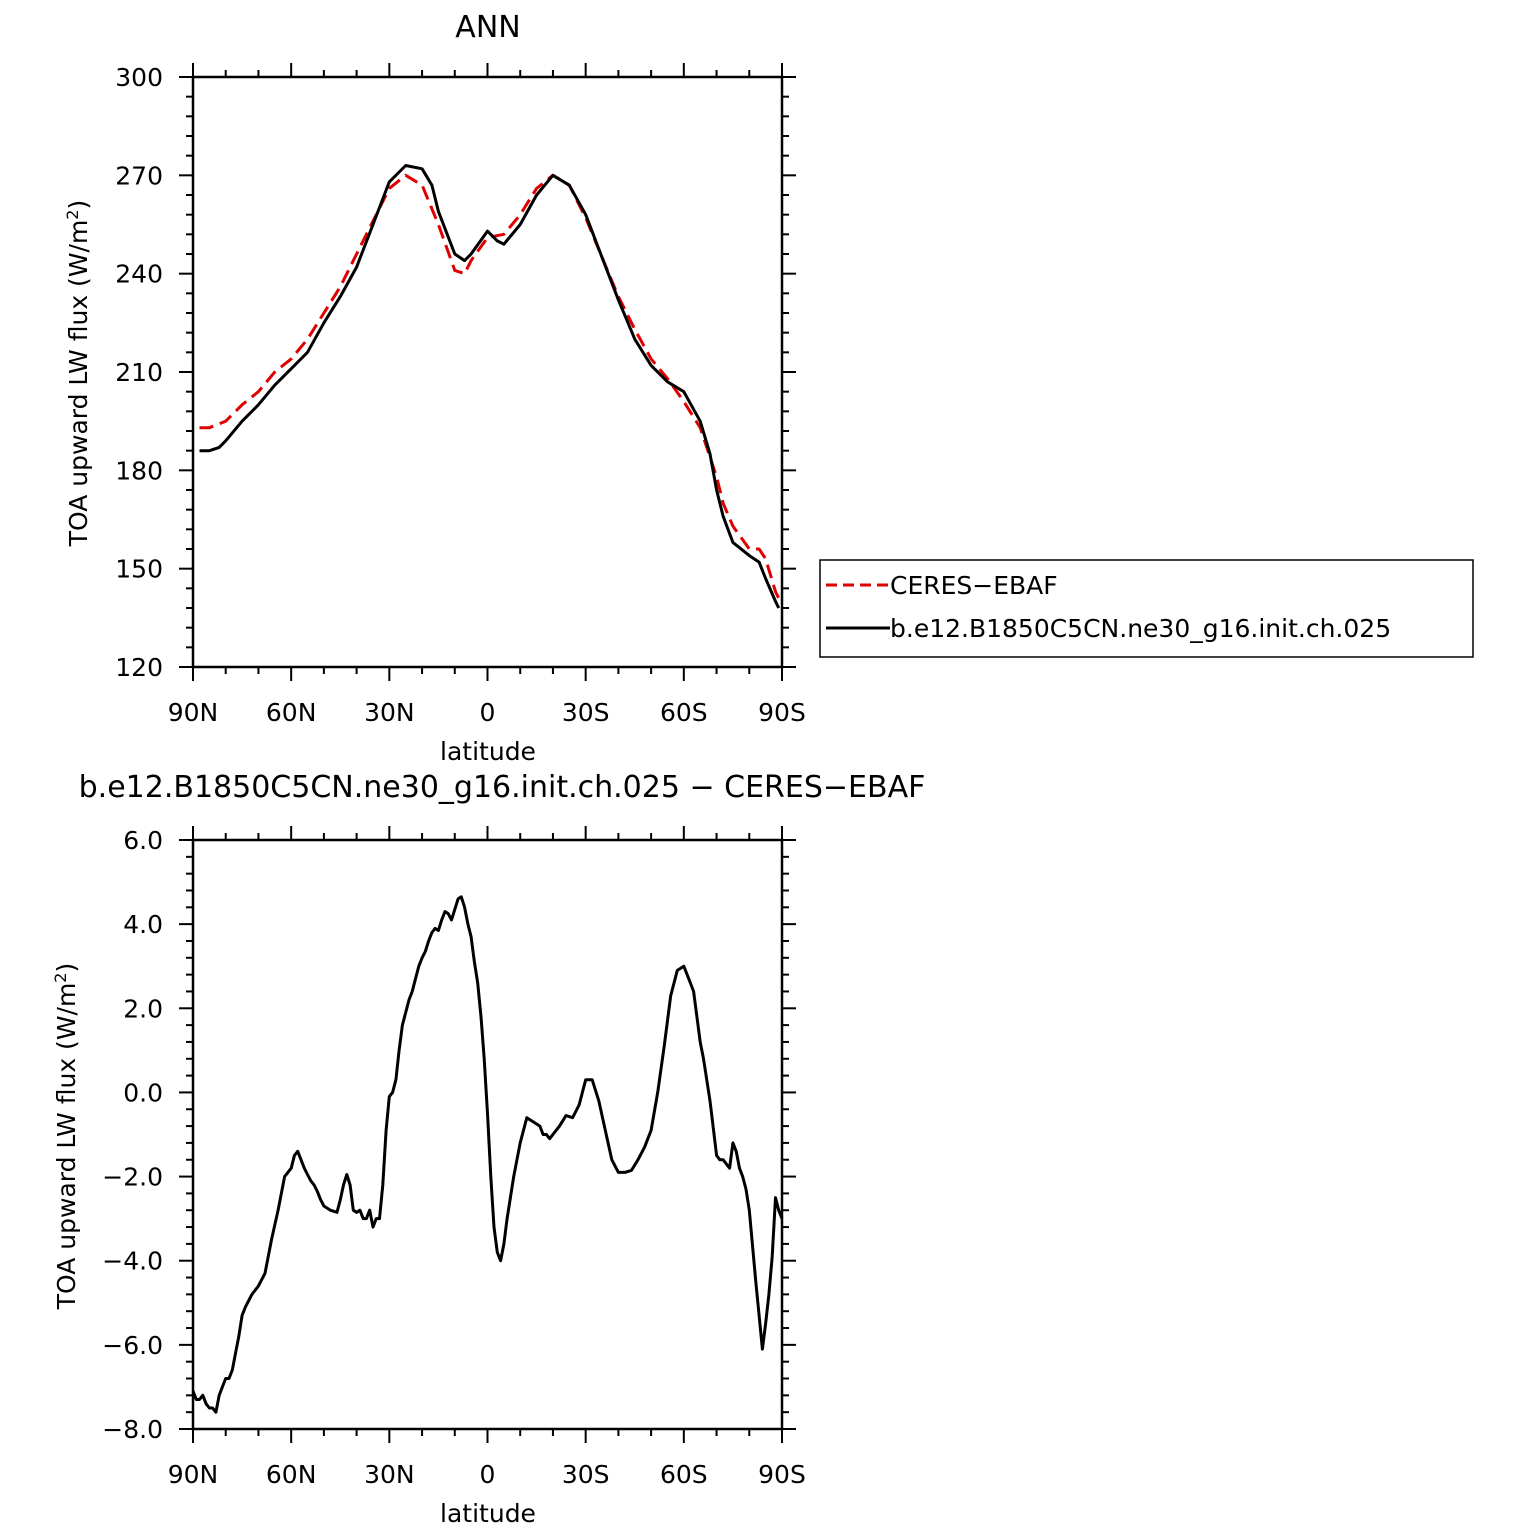 Image resolution: width=1536 pixels, height=1536 pixels. What do you see at coordinates (488, 751) in the screenshot?
I see `top-x-axis-label: latitude` at bounding box center [488, 751].